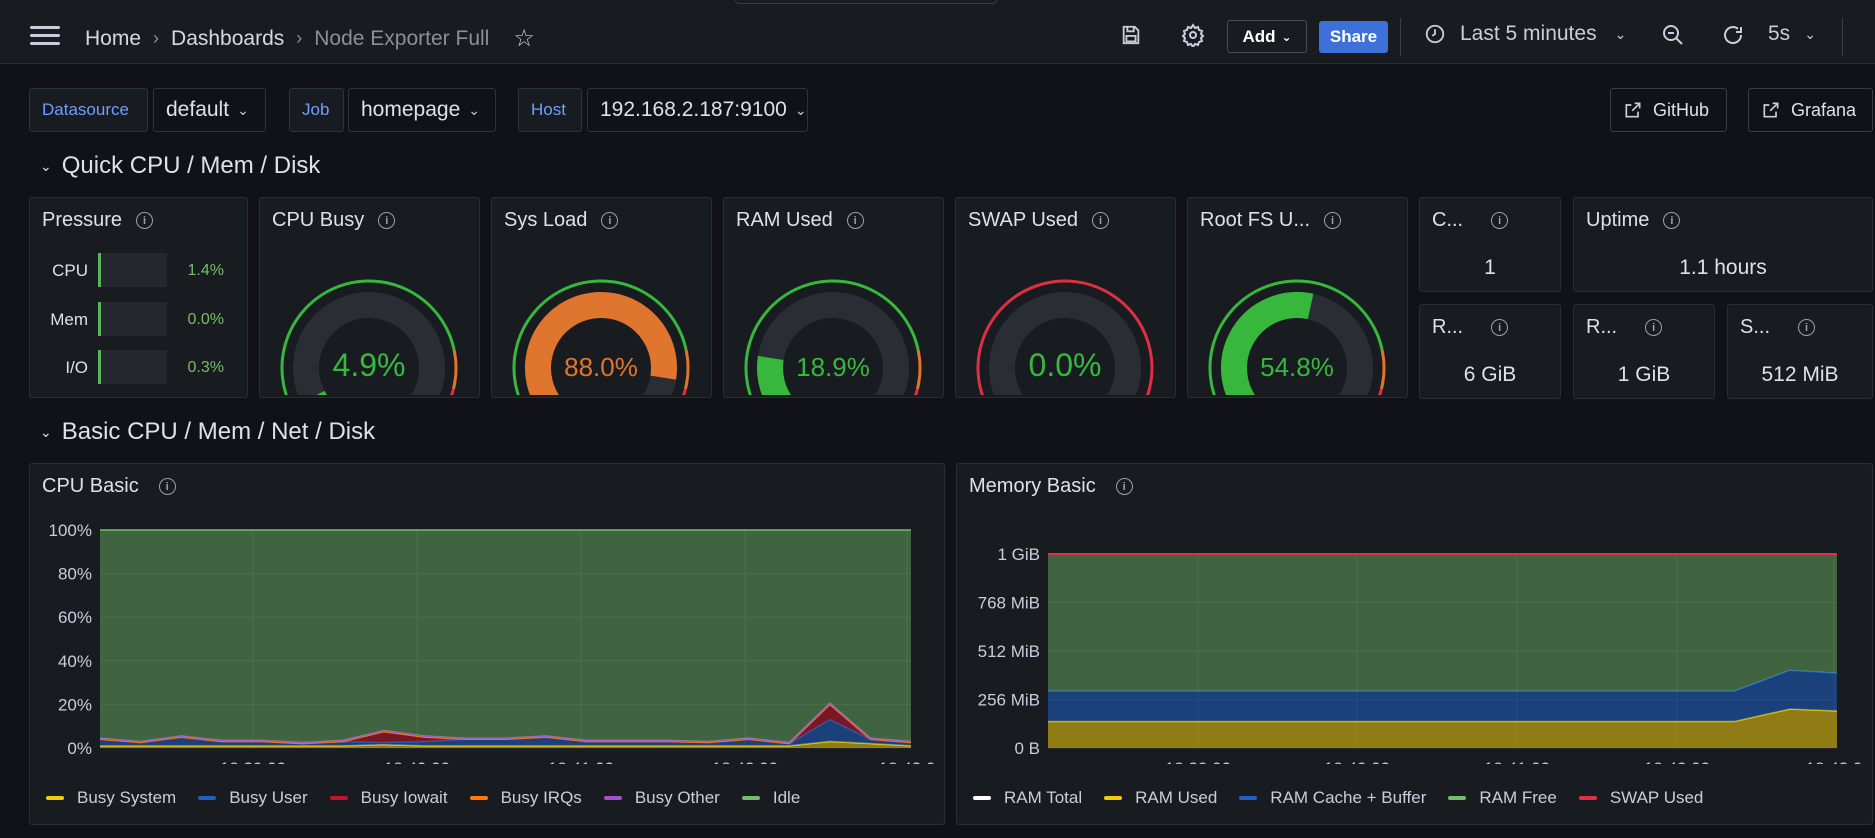 The height and width of the screenshot is (838, 1875). What do you see at coordinates (1723, 267) in the screenshot?
I see `stat-value: 1.1 hours` at bounding box center [1723, 267].